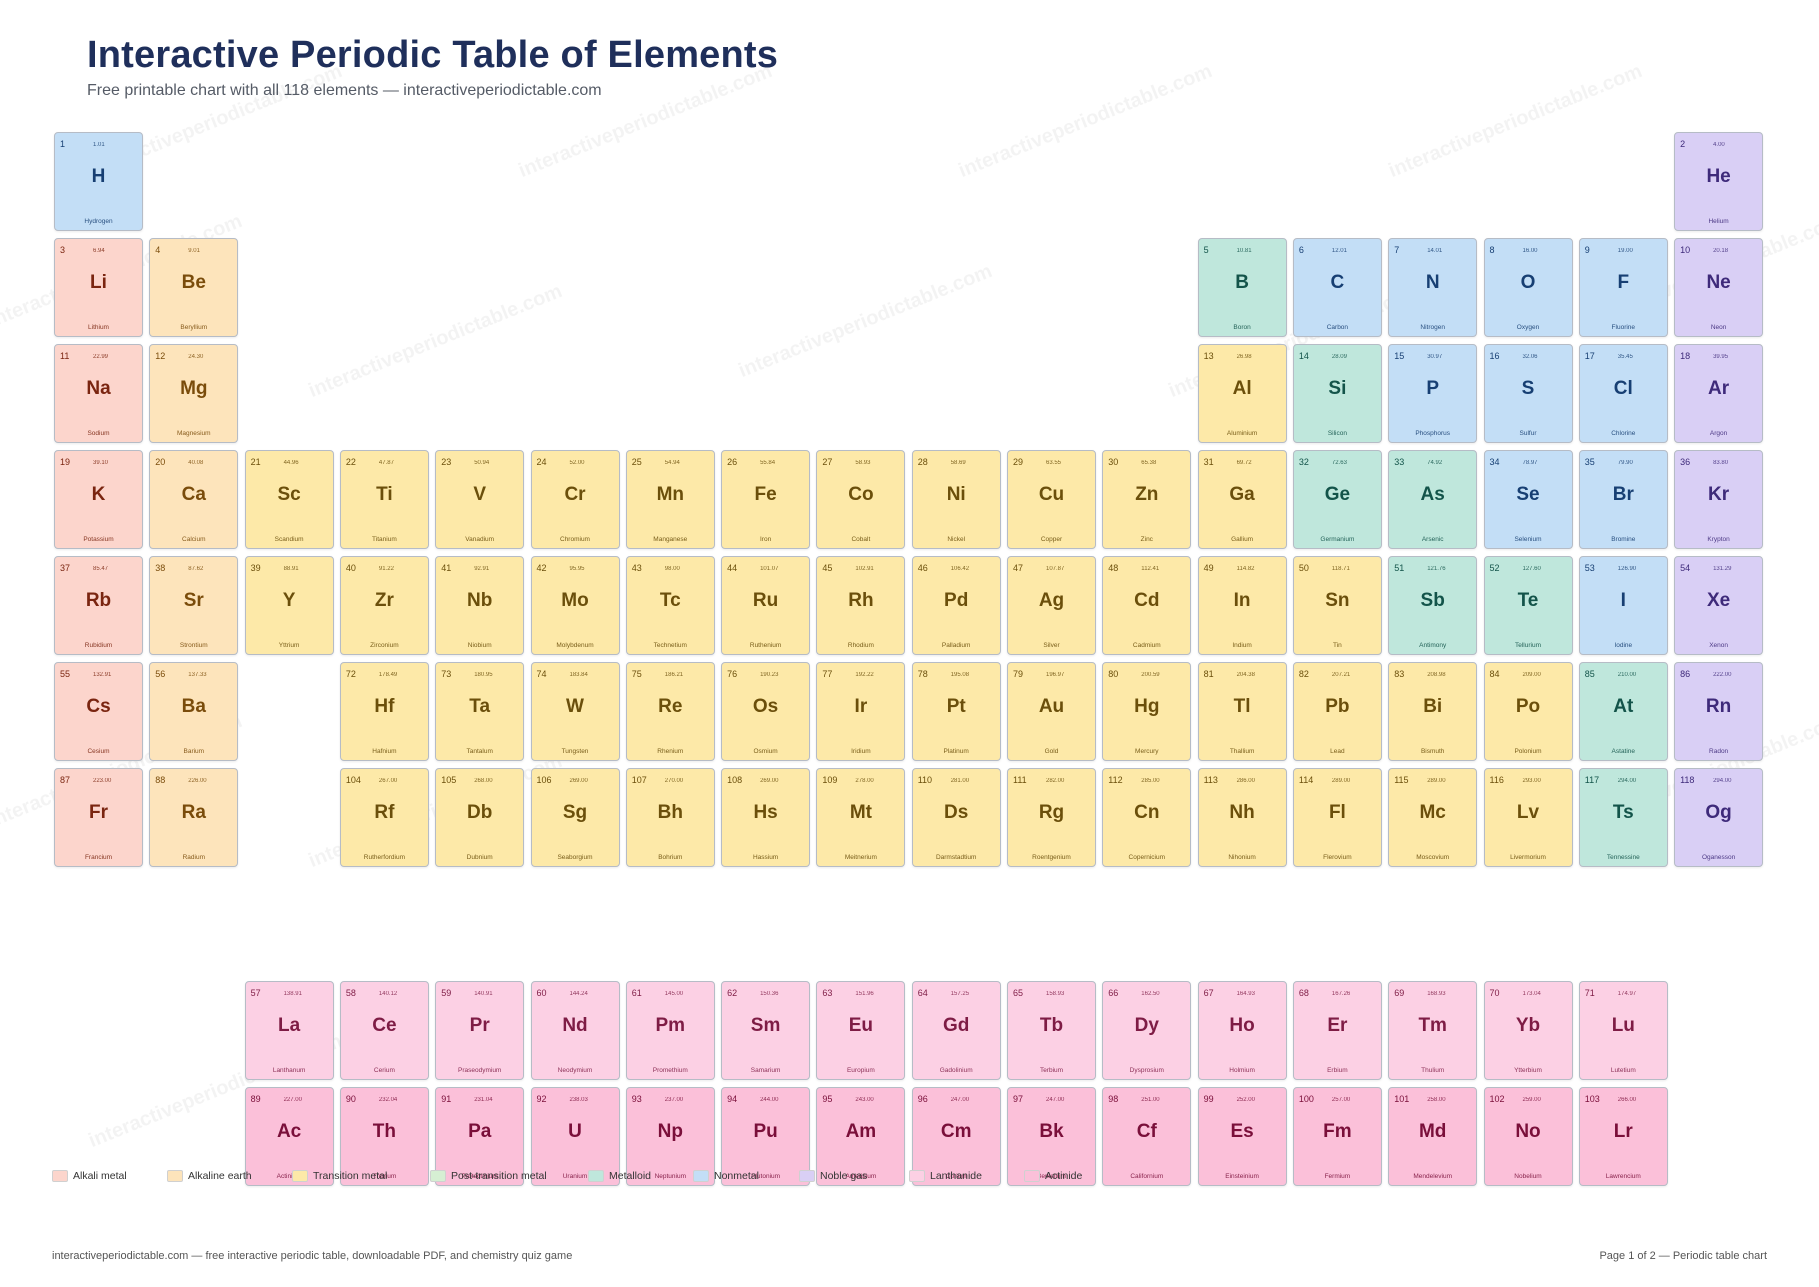 This screenshot has width=1819, height=1287. Describe the element at coordinates (384, 1030) in the screenshot. I see `element-cell-ce: 58 140.12 Ce Cerium` at that location.